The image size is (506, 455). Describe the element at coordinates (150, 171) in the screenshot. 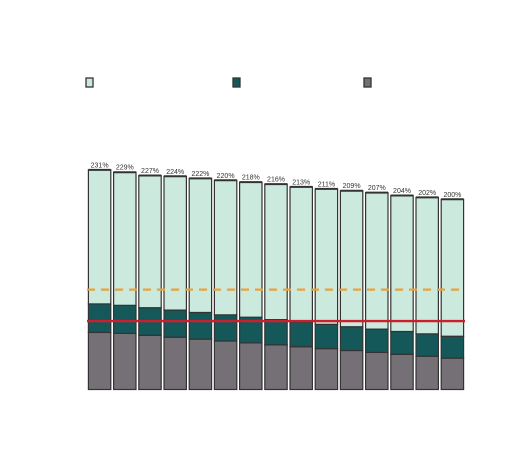

I see `data-label: 227%` at that location.